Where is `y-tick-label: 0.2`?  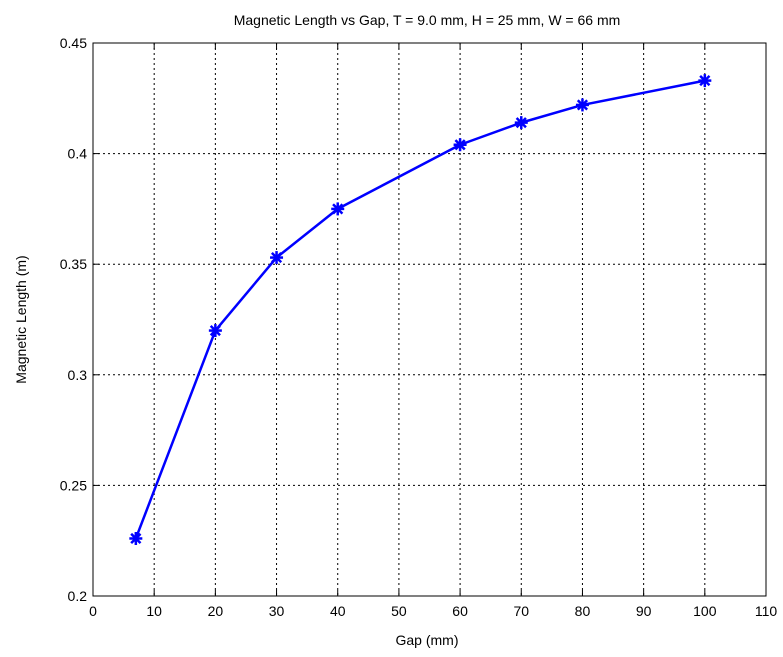
y-tick-label: 0.2 is located at coordinates (78, 596).